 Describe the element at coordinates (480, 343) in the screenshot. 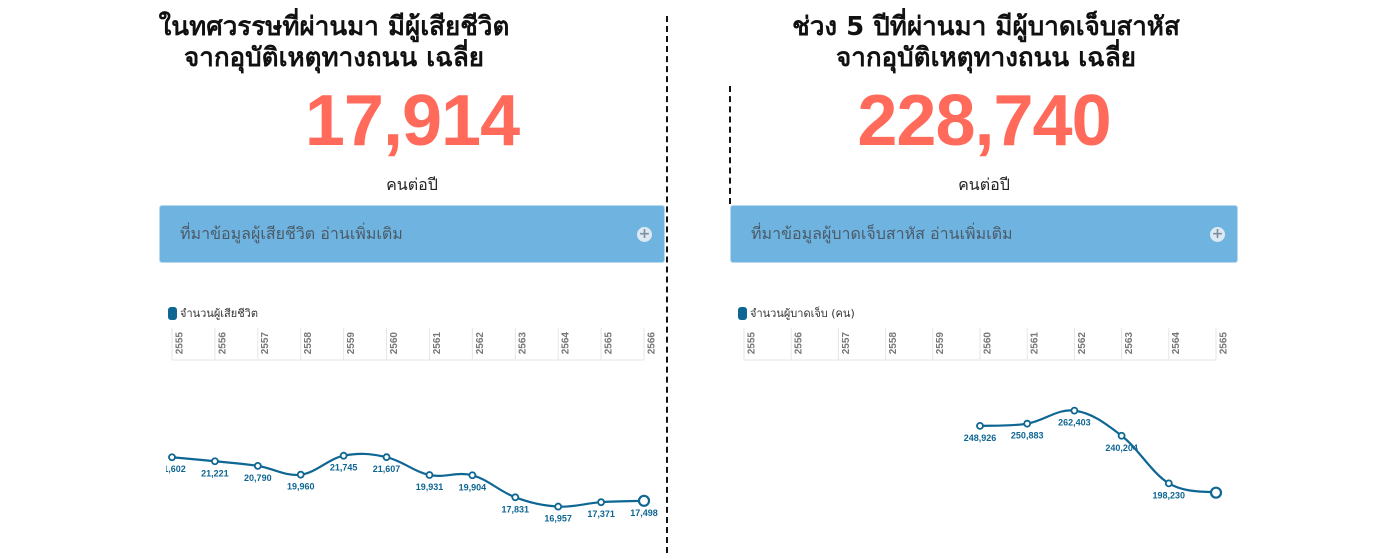

I see `deaths-x-tick-label: 2562` at that location.